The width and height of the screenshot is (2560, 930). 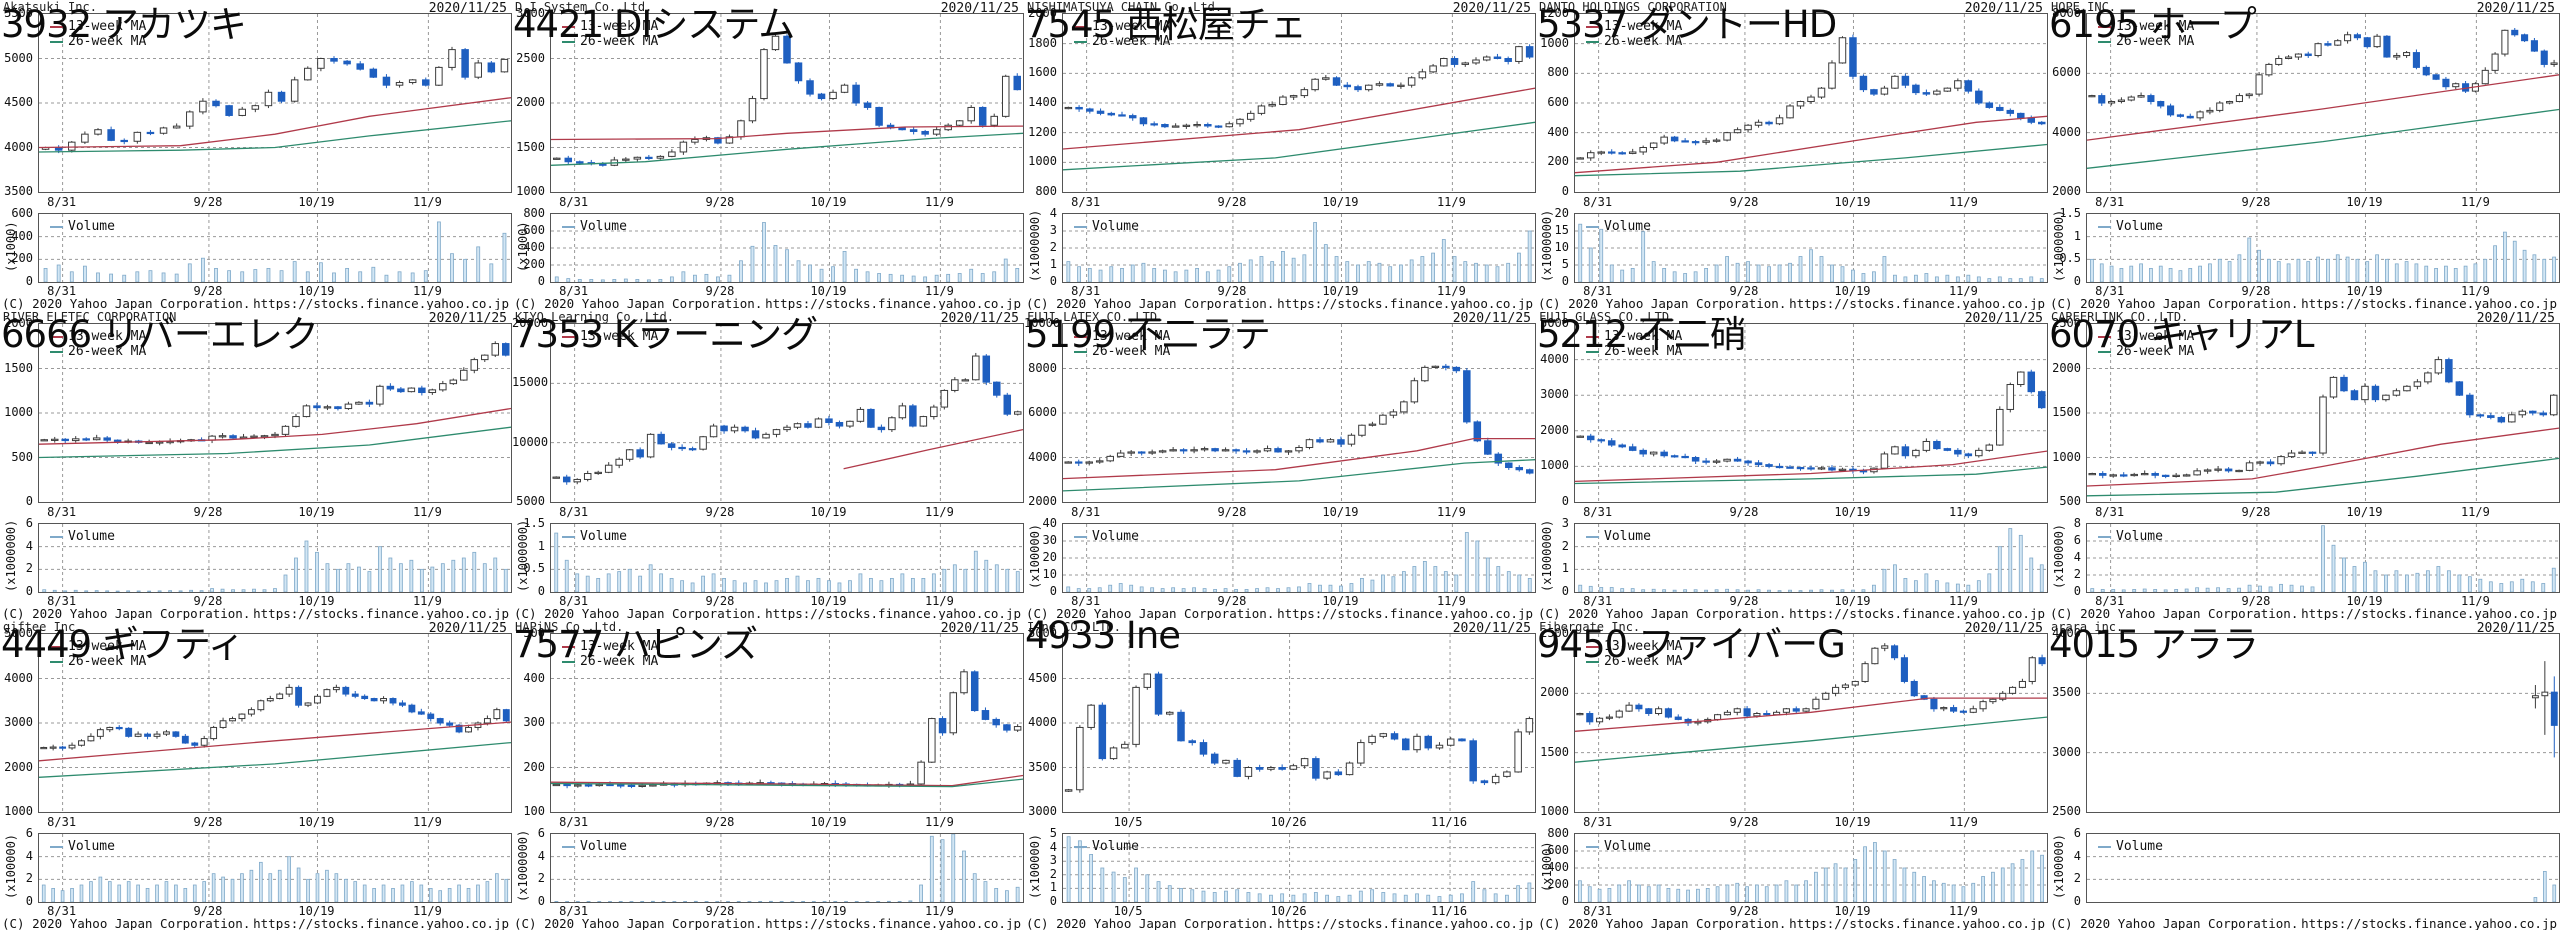 I want to click on price-y-tick-label: 6000, so click(x=2066, y=72).